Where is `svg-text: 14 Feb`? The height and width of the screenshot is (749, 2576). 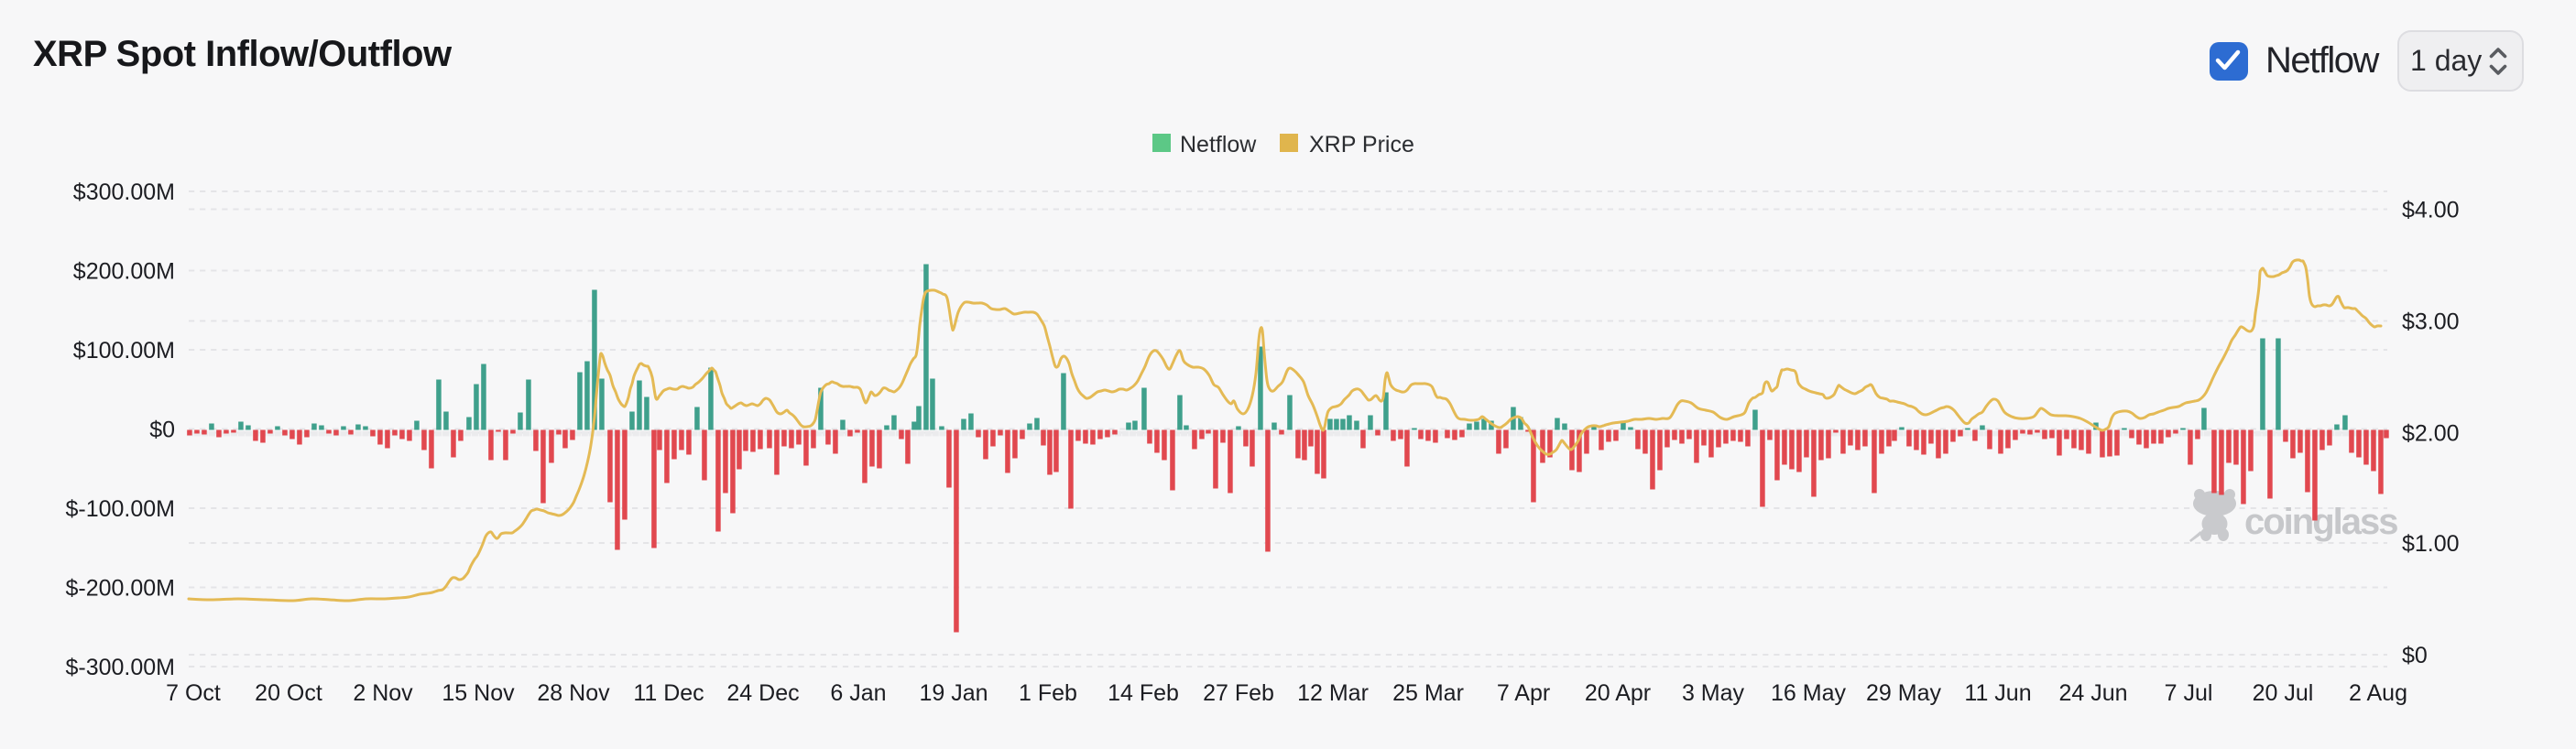 svg-text: 14 Feb is located at coordinates (1143, 693).